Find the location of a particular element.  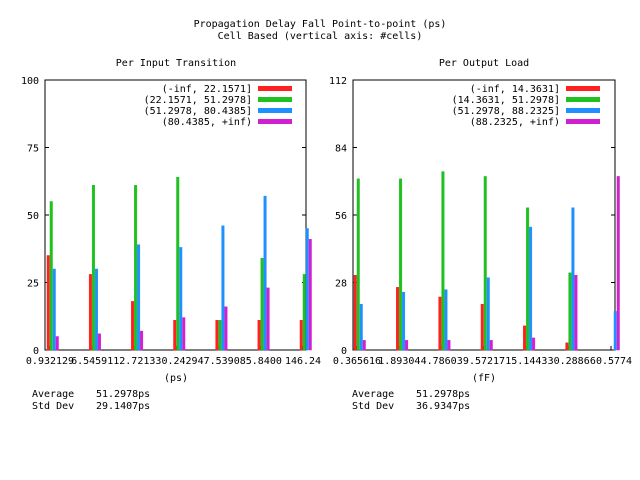

left-x-tick-label: 47.5390 is located at coordinates (219, 361).